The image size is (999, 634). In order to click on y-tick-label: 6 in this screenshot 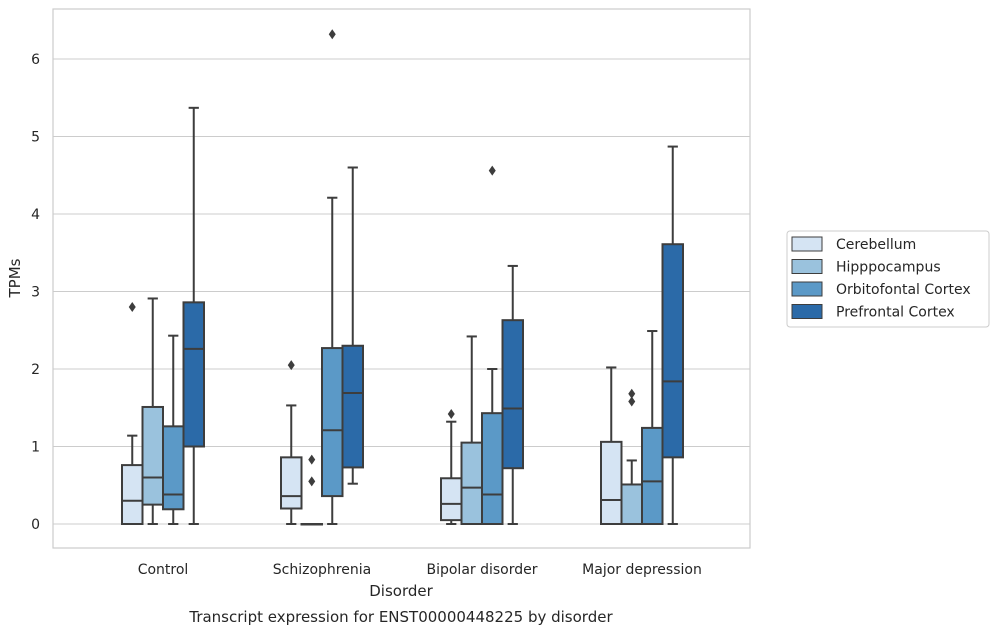, I will do `click(35, 60)`.